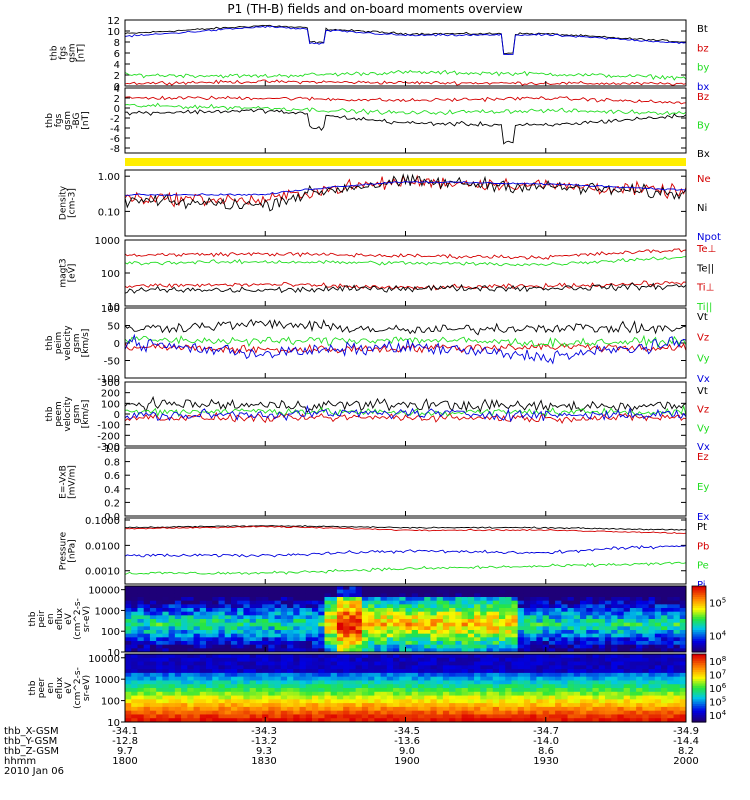 The height and width of the screenshot is (800, 750). Describe the element at coordinates (117, 76) in the screenshot. I see `y-tick-label: 2` at that location.